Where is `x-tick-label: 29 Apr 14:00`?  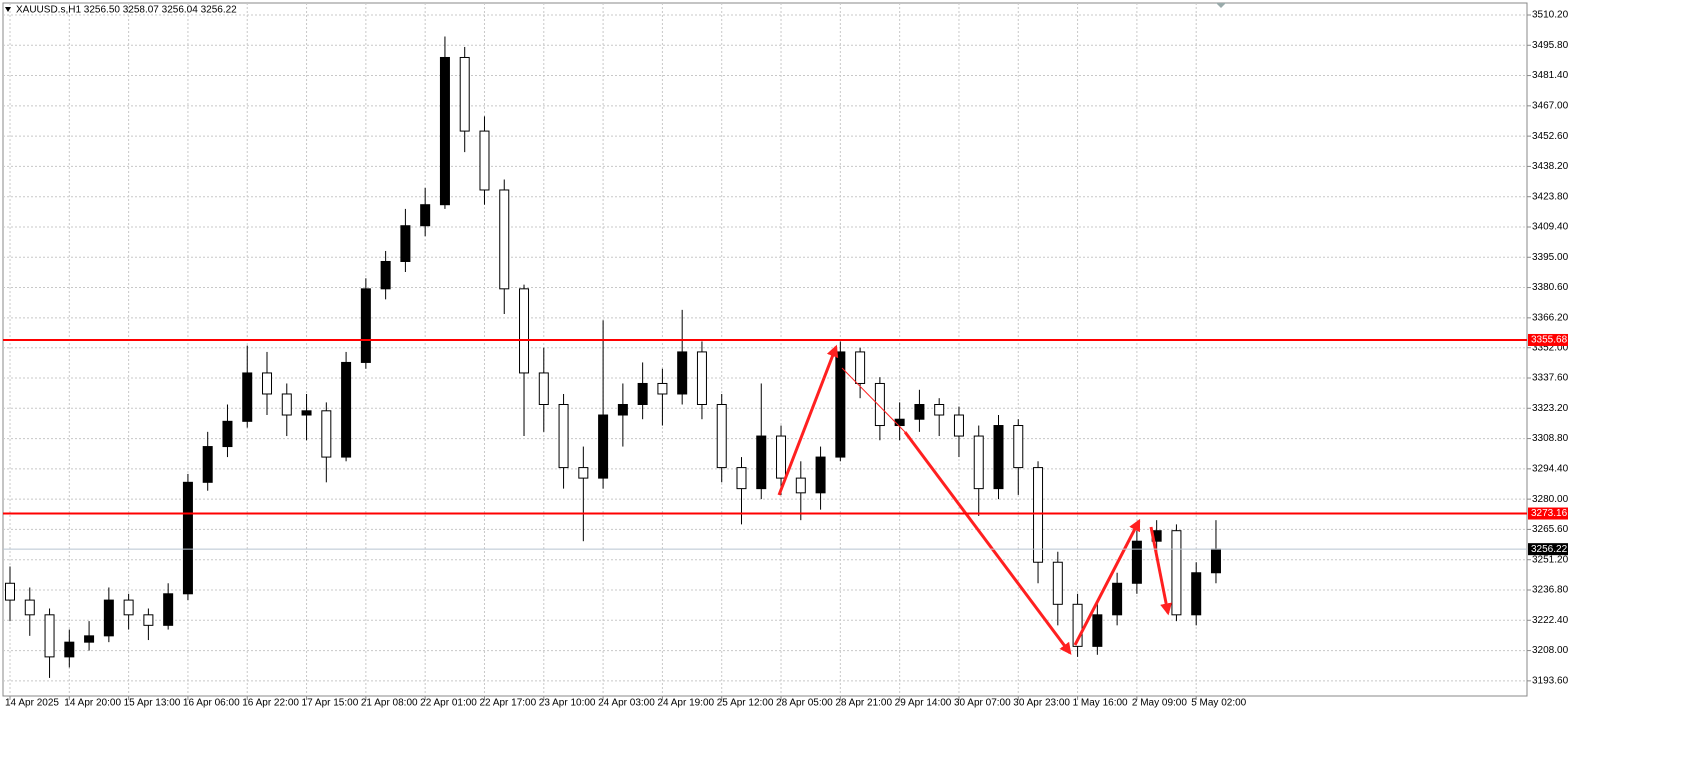 x-tick-label: 29 Apr 14:00 is located at coordinates (923, 703).